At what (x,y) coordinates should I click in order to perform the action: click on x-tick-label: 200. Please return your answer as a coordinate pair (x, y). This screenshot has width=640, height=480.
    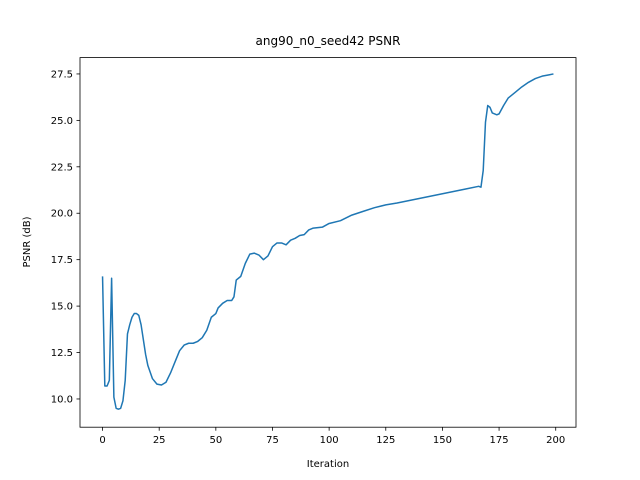
    Looking at the image, I should click on (555, 440).